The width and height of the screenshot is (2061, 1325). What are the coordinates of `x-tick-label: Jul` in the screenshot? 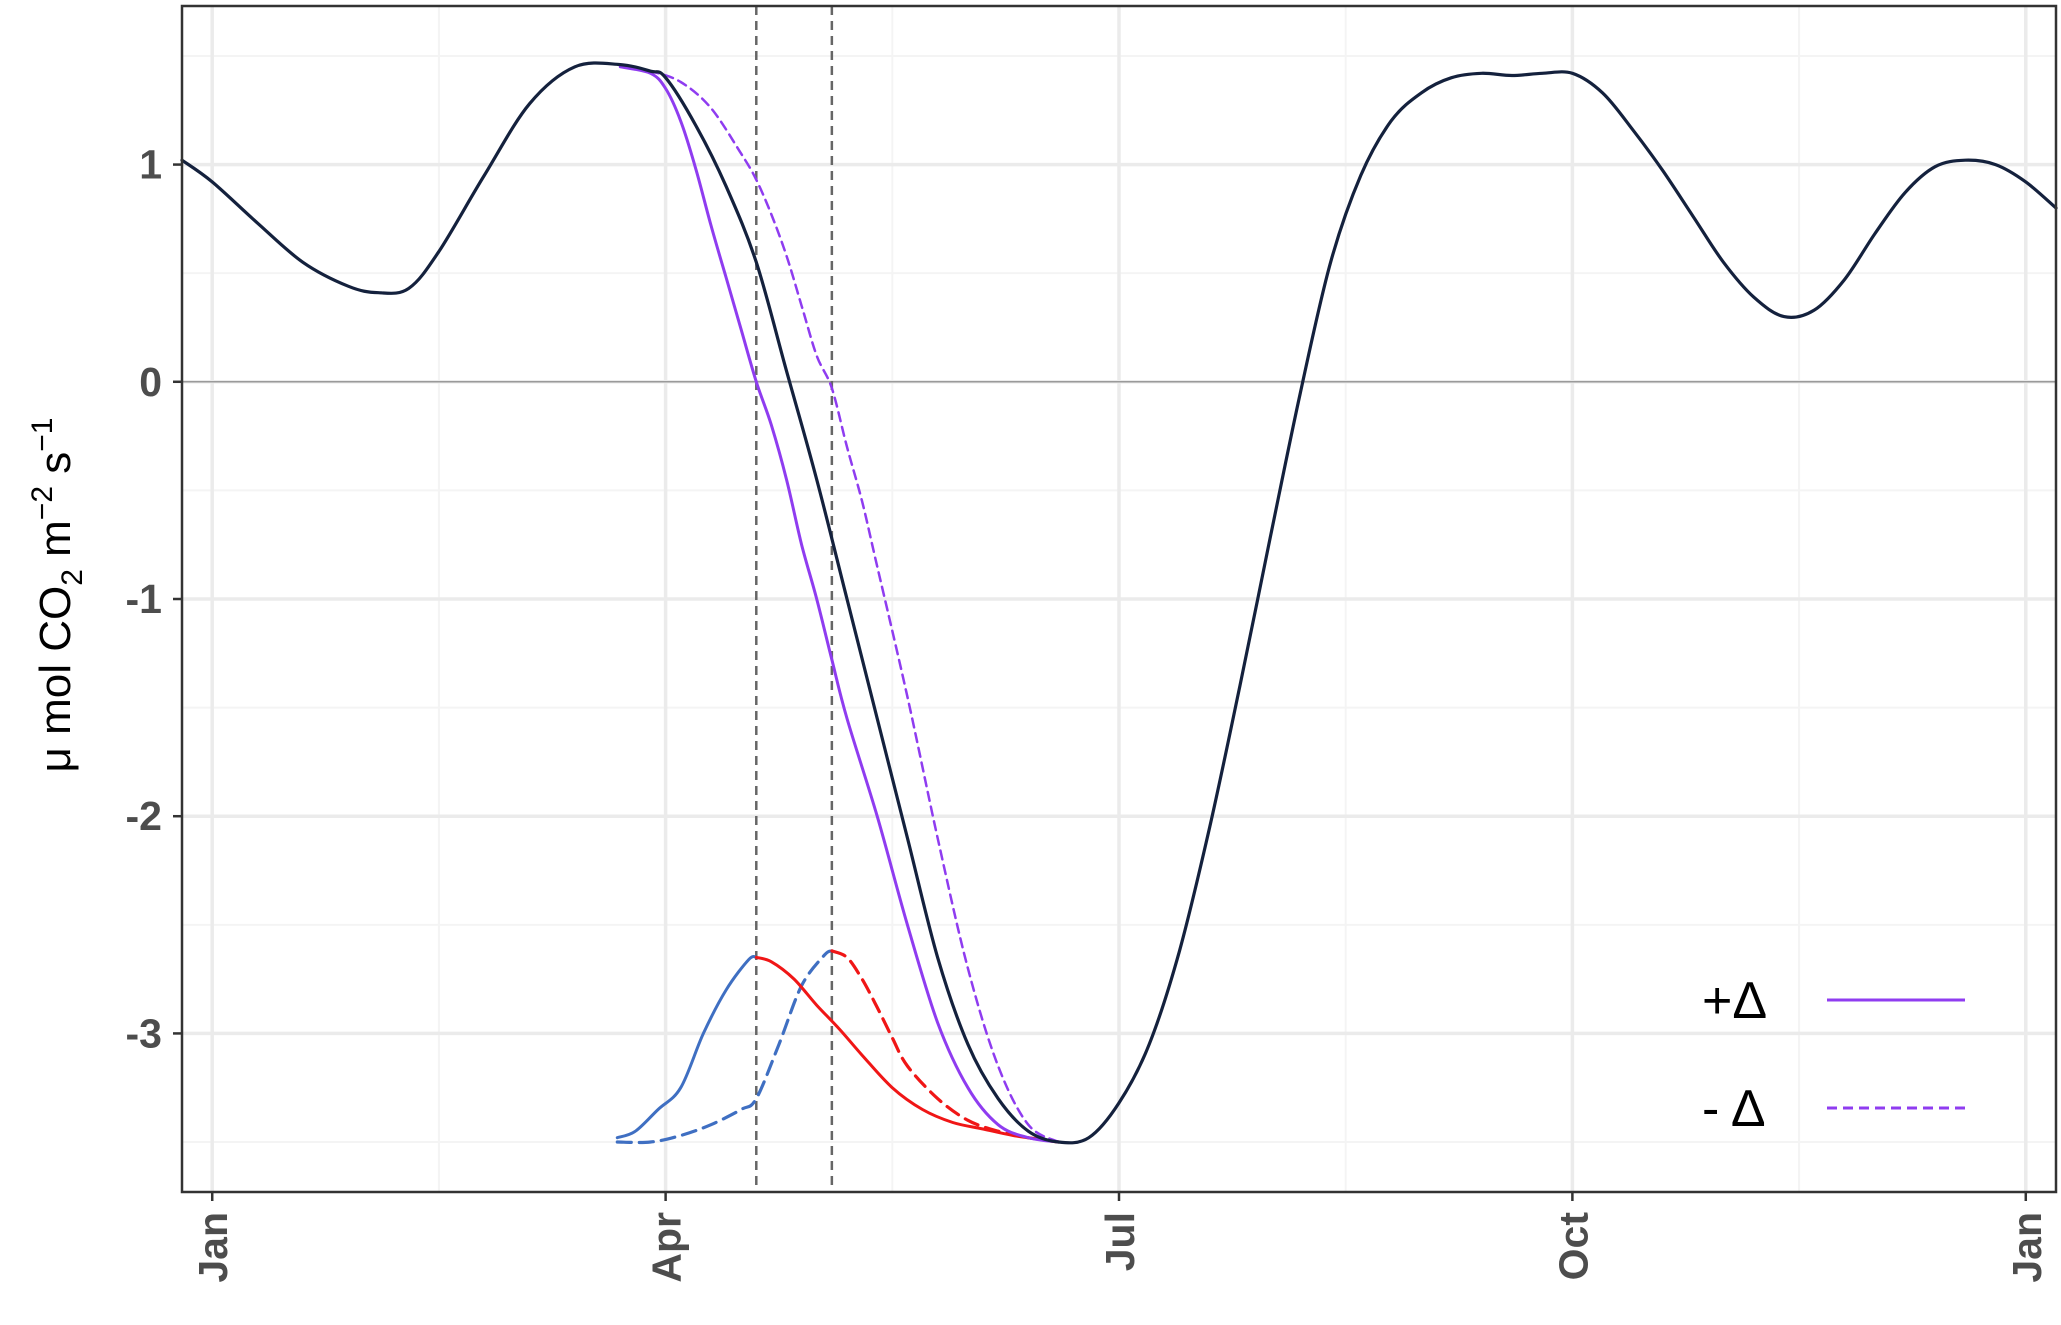 It's located at (1120, 1241).